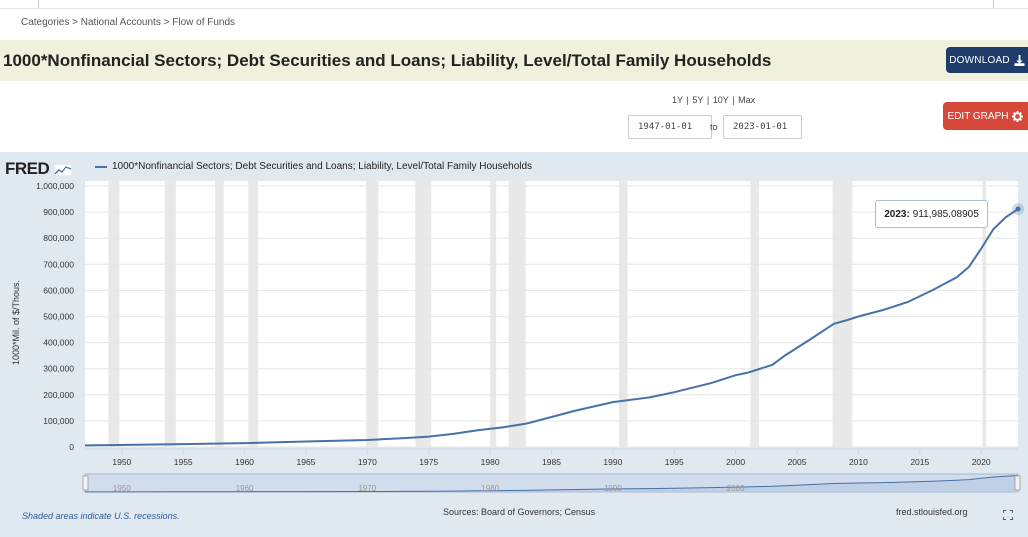 This screenshot has height=537, width=1028. I want to click on gear-icon, so click(1018, 116).